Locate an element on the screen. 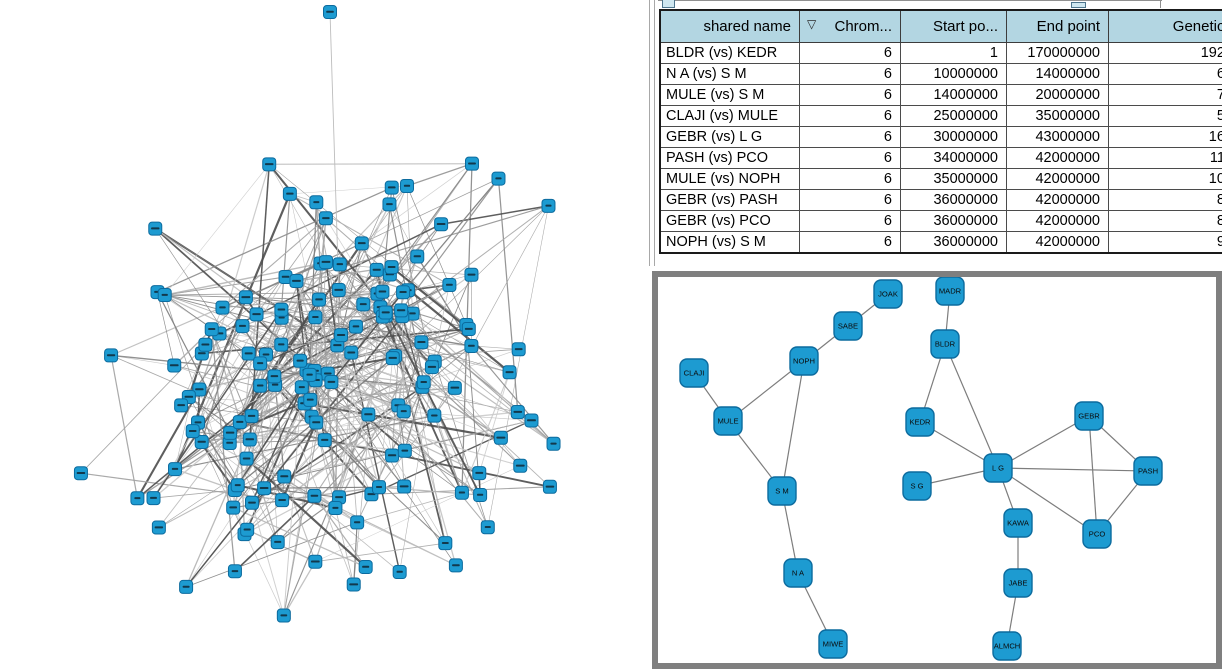  table-cell: 30000000 is located at coordinates (953, 137).